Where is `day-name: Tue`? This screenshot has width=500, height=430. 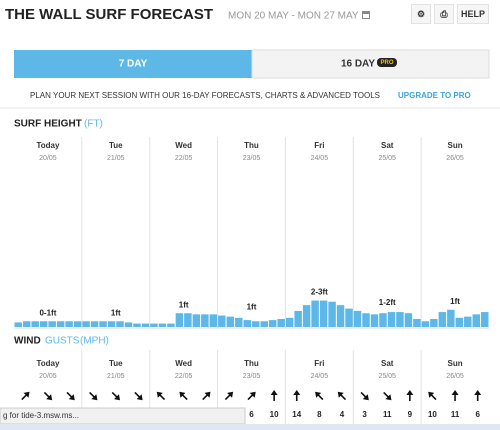
day-name: Tue is located at coordinates (116, 363).